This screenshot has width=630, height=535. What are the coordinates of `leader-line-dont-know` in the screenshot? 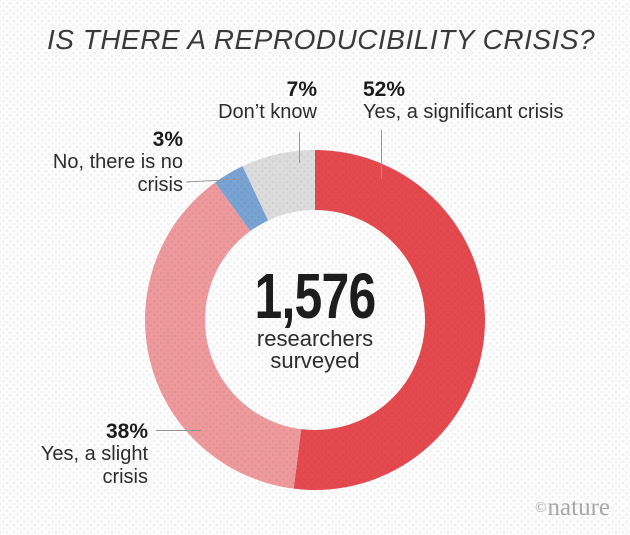 It's located at (299, 147).